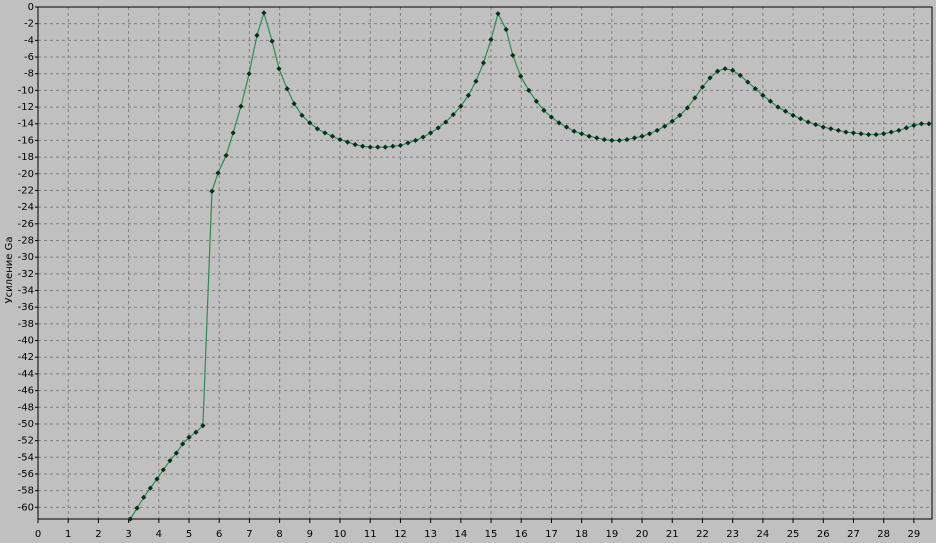 The width and height of the screenshot is (936, 543). Describe the element at coordinates (26, 190) in the screenshot. I see `y-tick-label: -22` at that location.